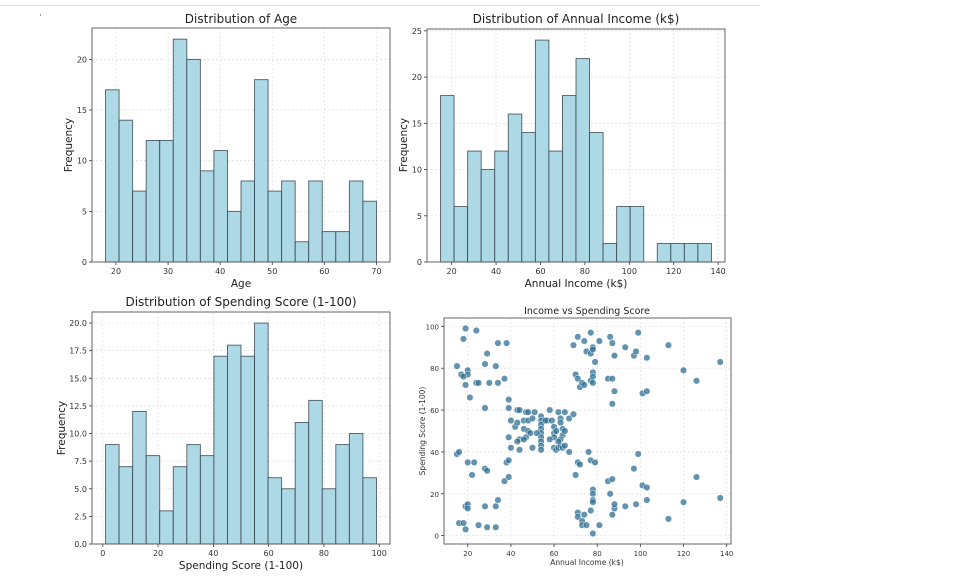  I want to click on y-tick-label: 80, so click(434, 369).